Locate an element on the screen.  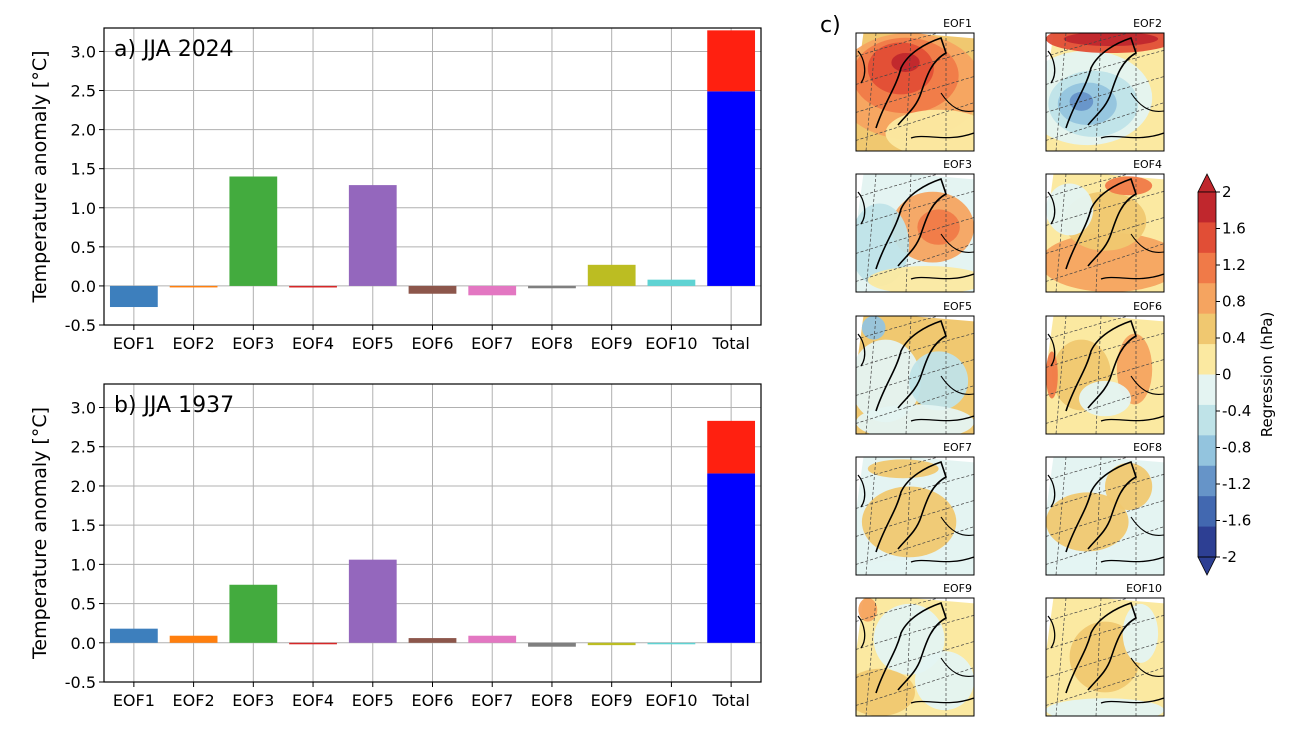
bar-total-blue is located at coordinates (731, 188).